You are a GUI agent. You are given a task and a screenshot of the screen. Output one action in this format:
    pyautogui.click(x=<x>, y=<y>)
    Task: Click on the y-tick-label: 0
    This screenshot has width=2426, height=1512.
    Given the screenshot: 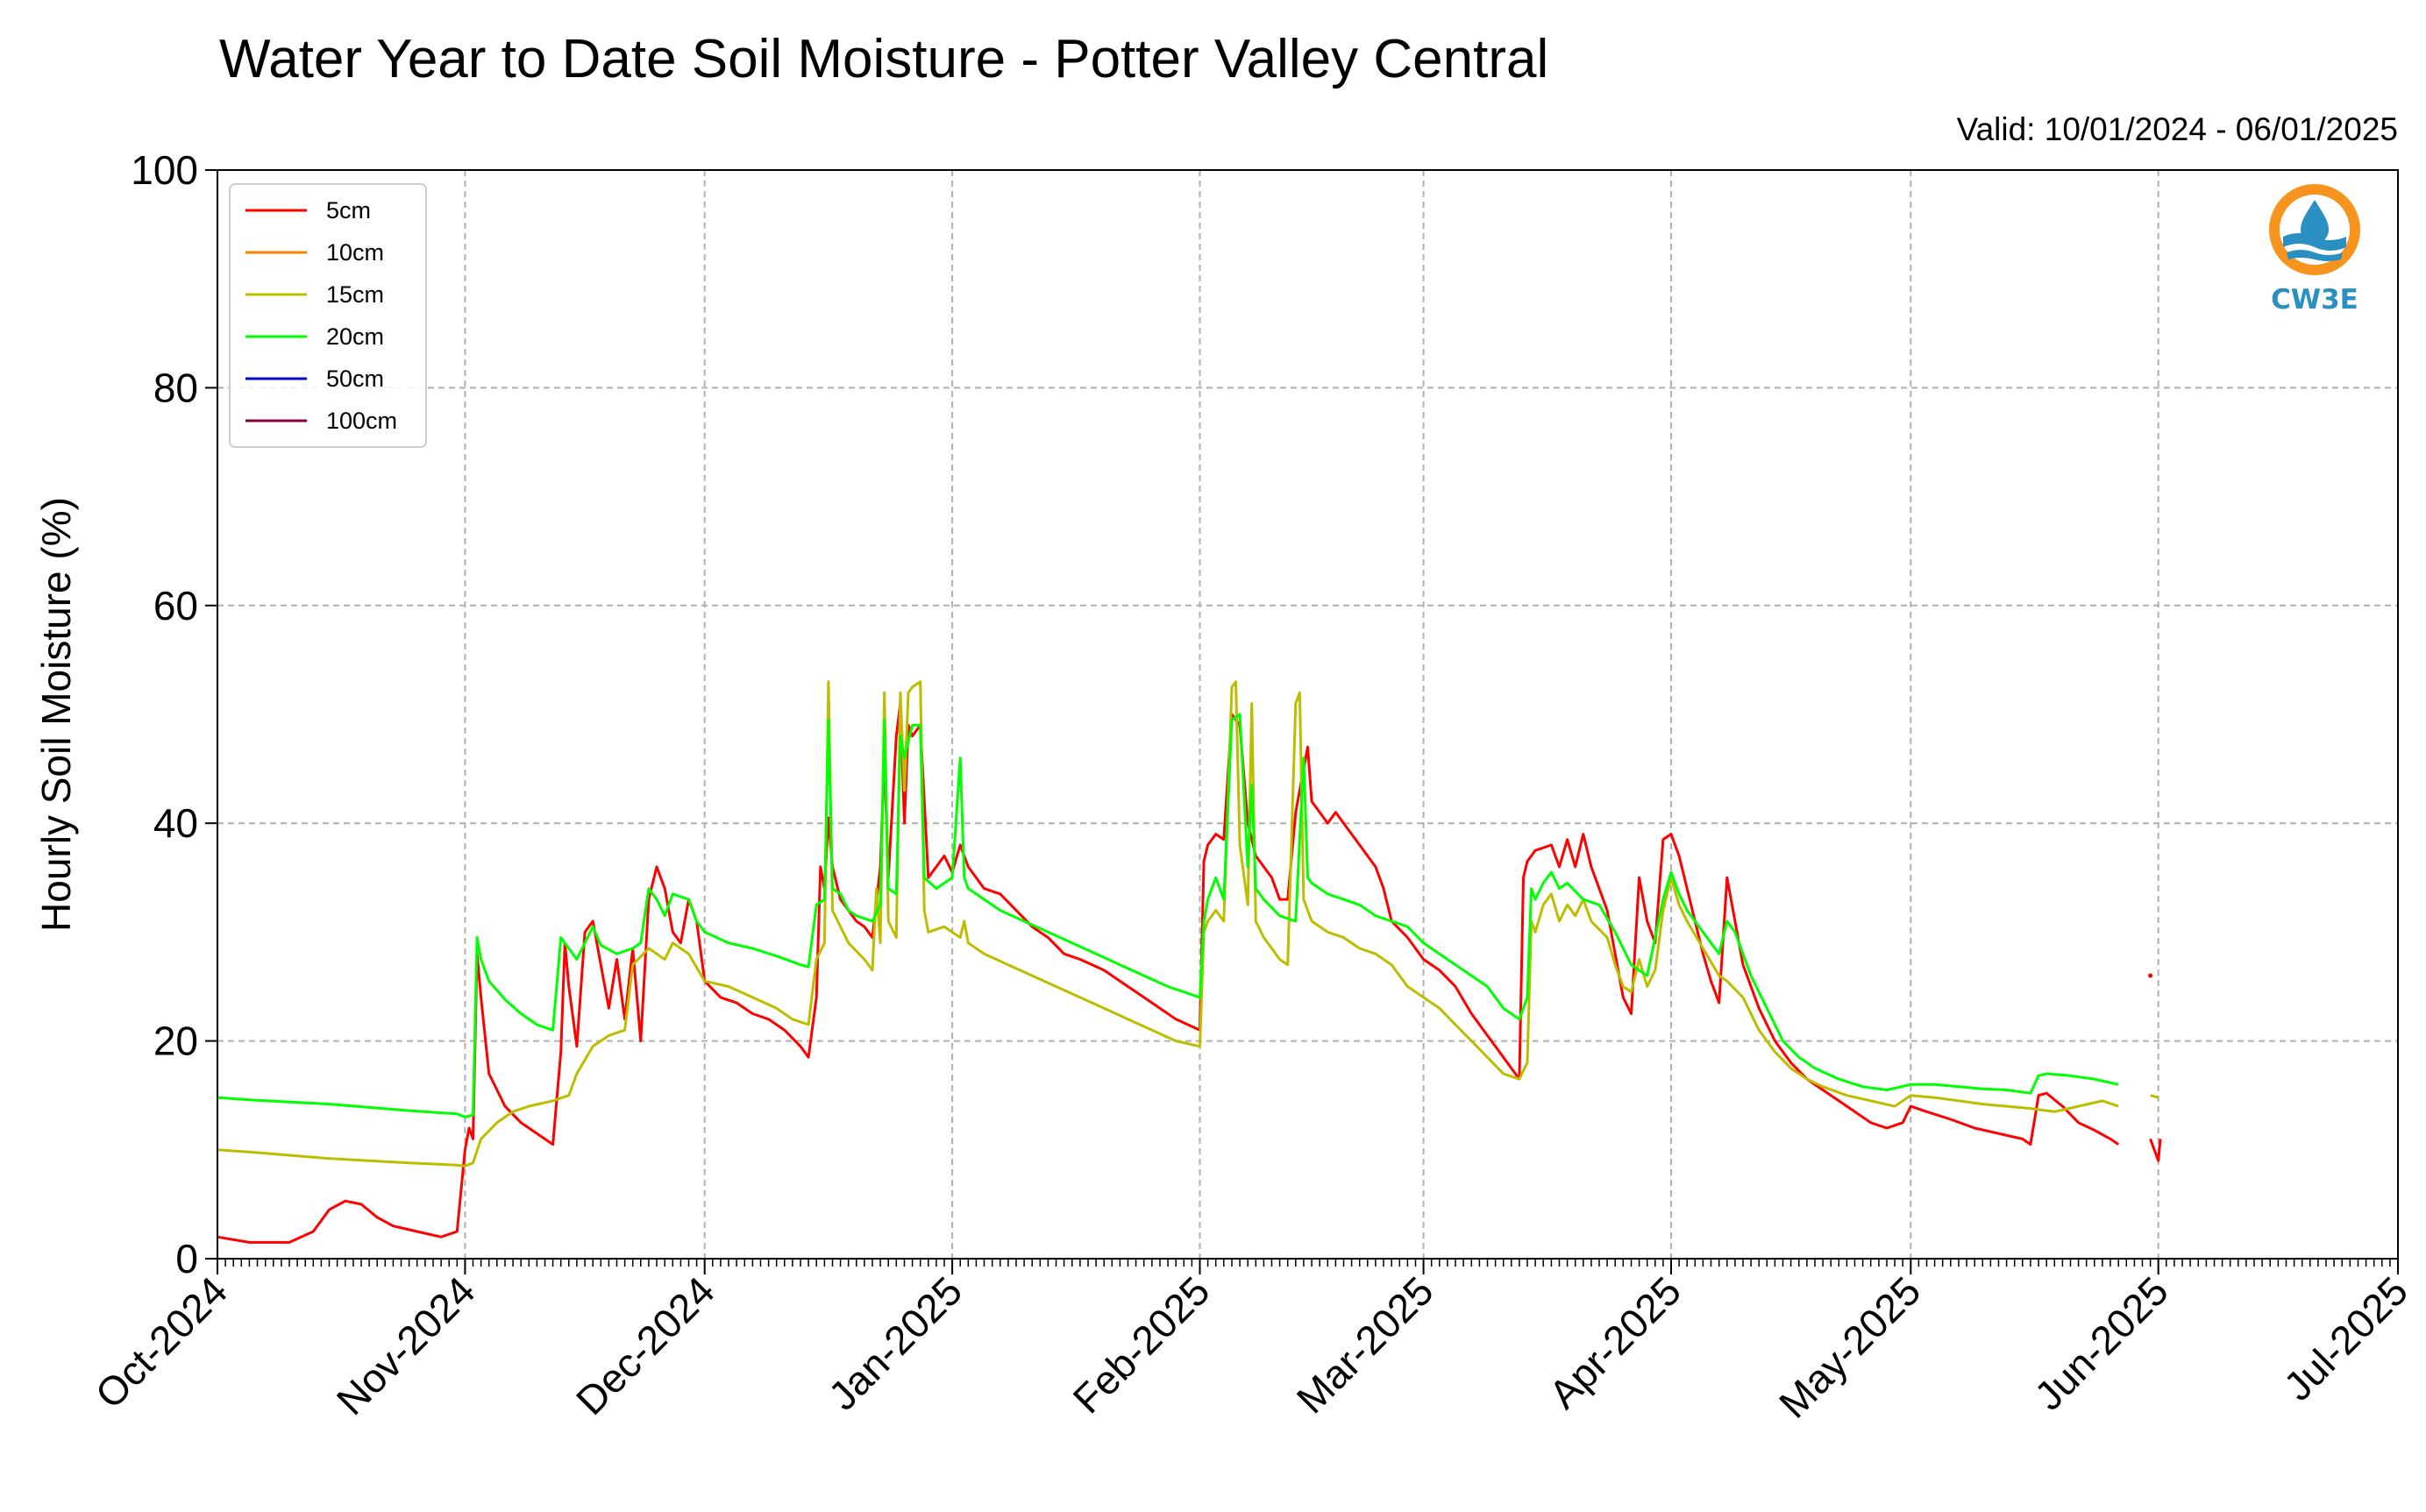 What is the action you would take?
    pyautogui.click(x=186, y=1258)
    